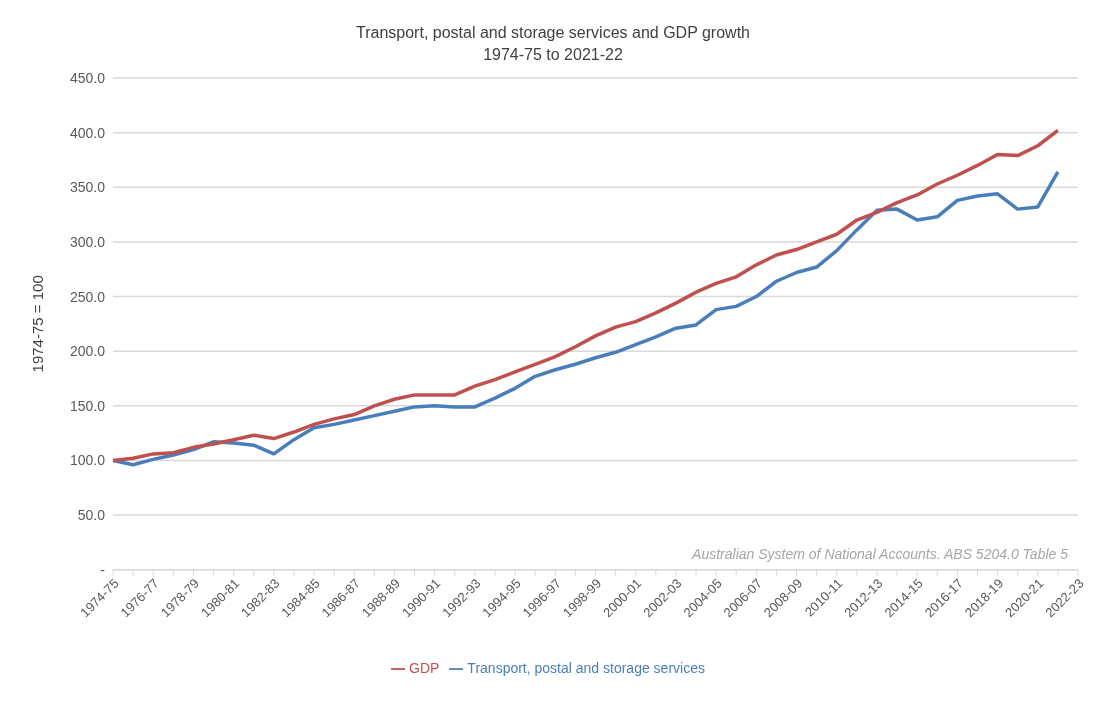 Image resolution: width=1100 pixels, height=705 pixels. I want to click on chart-title: Transport, postal and storage services and GDP growth, so click(553, 33).